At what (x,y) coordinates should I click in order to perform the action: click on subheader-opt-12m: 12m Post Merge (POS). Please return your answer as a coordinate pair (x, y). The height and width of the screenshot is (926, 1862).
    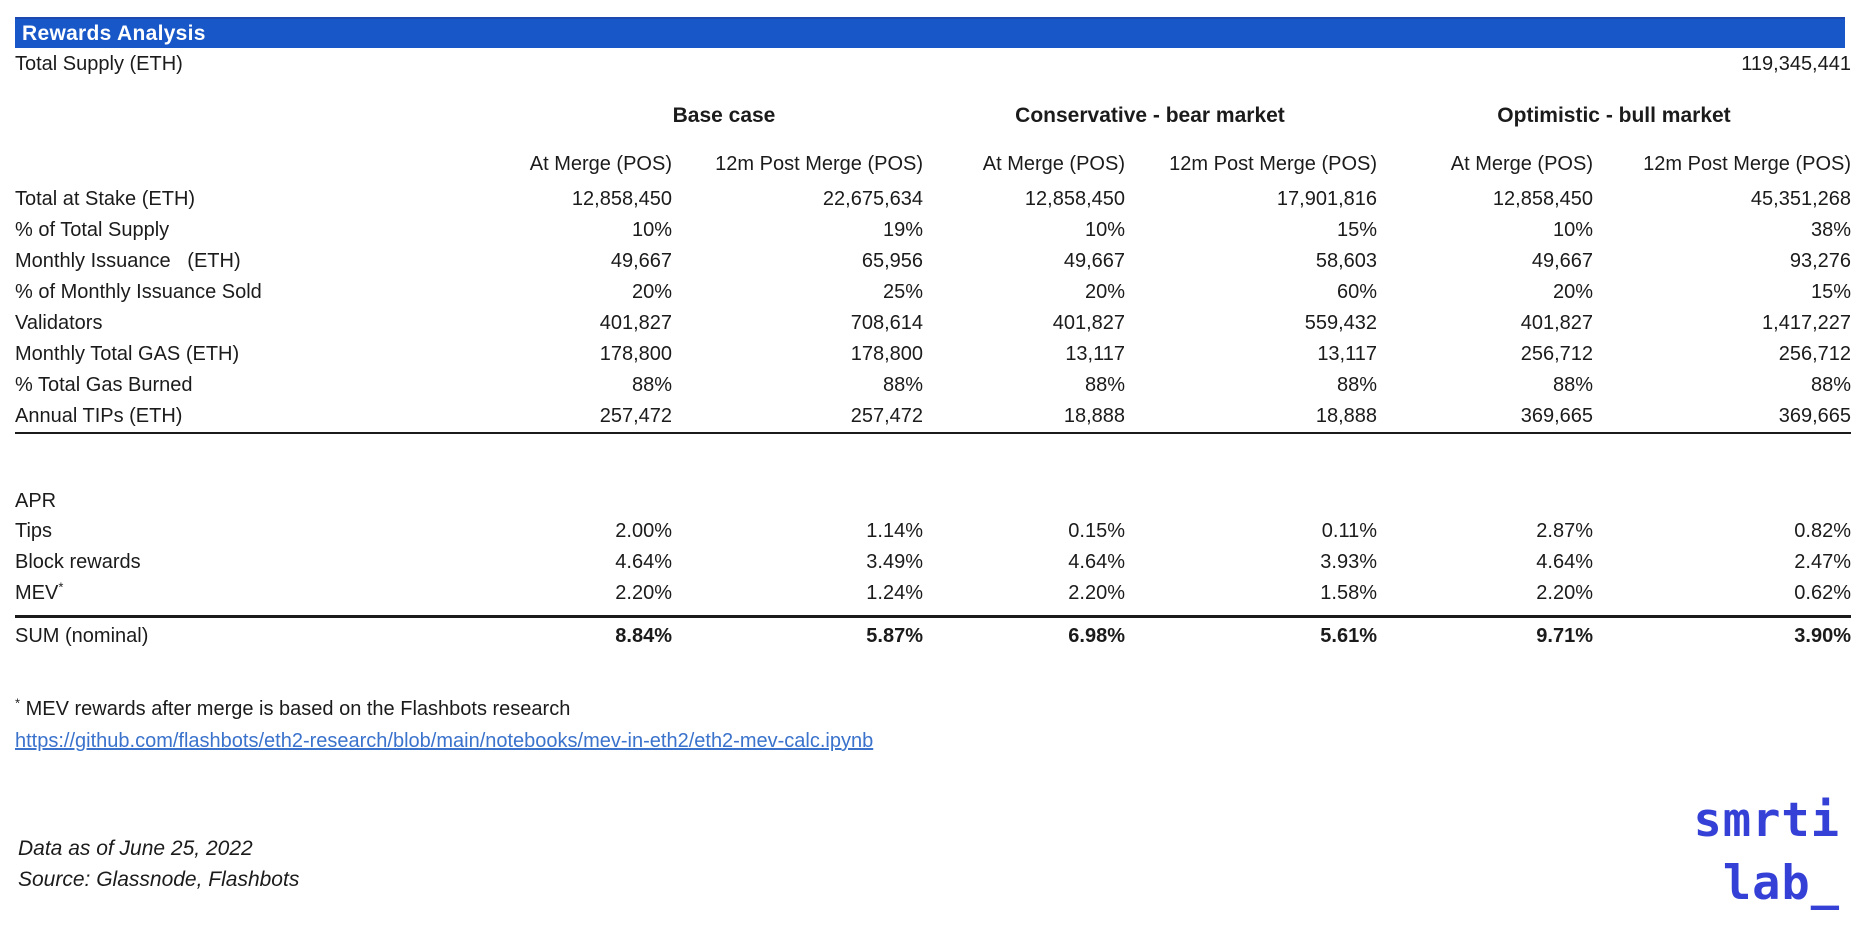
    Looking at the image, I should click on (1747, 163).